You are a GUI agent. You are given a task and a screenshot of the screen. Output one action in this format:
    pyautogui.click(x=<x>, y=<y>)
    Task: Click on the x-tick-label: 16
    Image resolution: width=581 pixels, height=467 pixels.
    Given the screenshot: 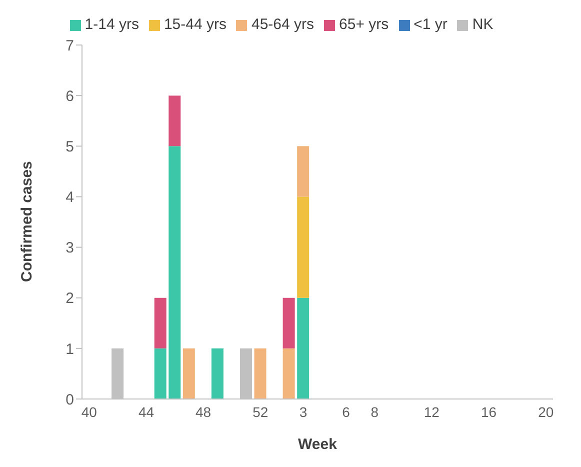 What is the action you would take?
    pyautogui.click(x=488, y=412)
    